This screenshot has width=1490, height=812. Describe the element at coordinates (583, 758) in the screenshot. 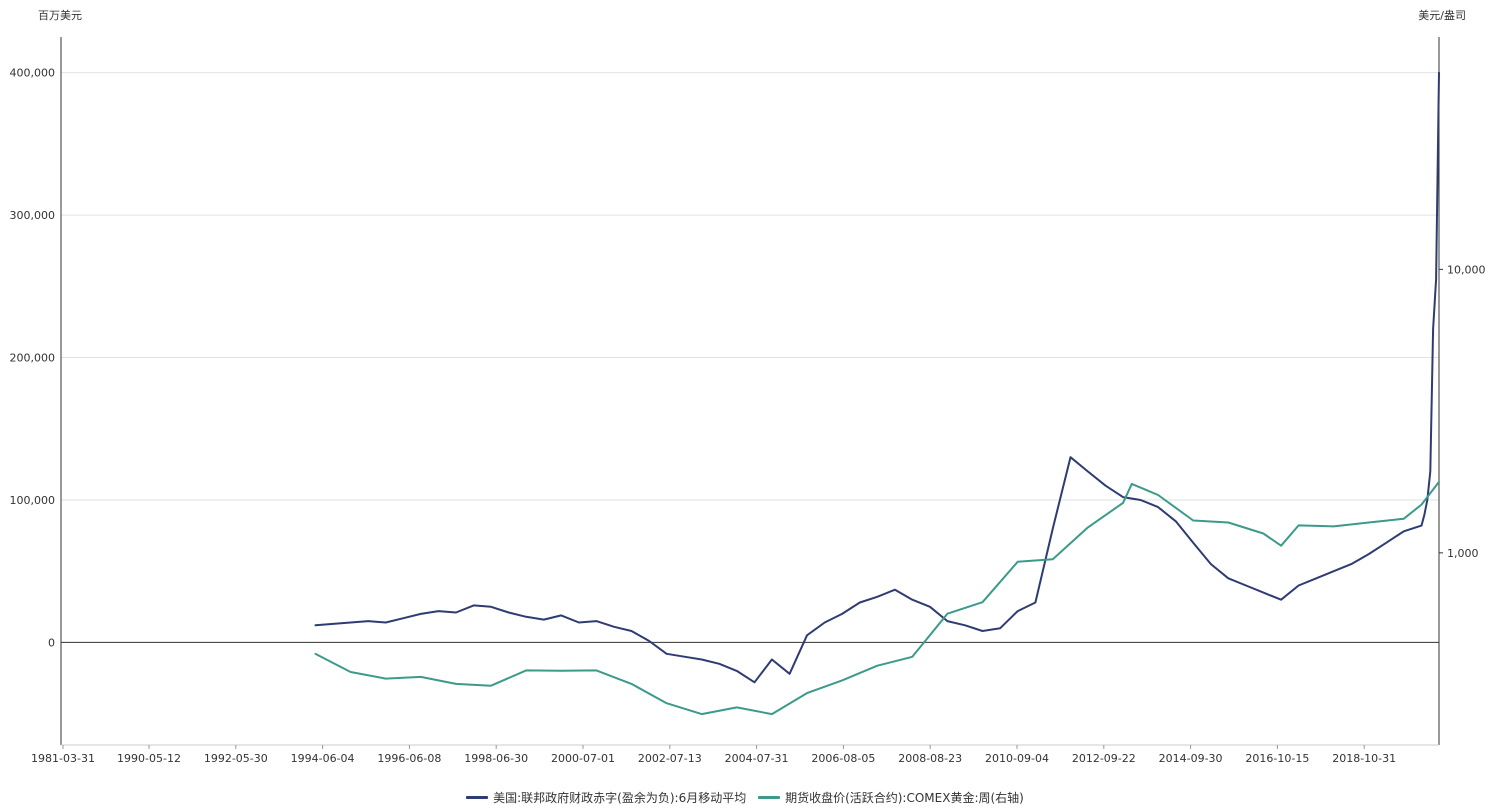

I see `x-tick-label: 2000-07-01` at that location.